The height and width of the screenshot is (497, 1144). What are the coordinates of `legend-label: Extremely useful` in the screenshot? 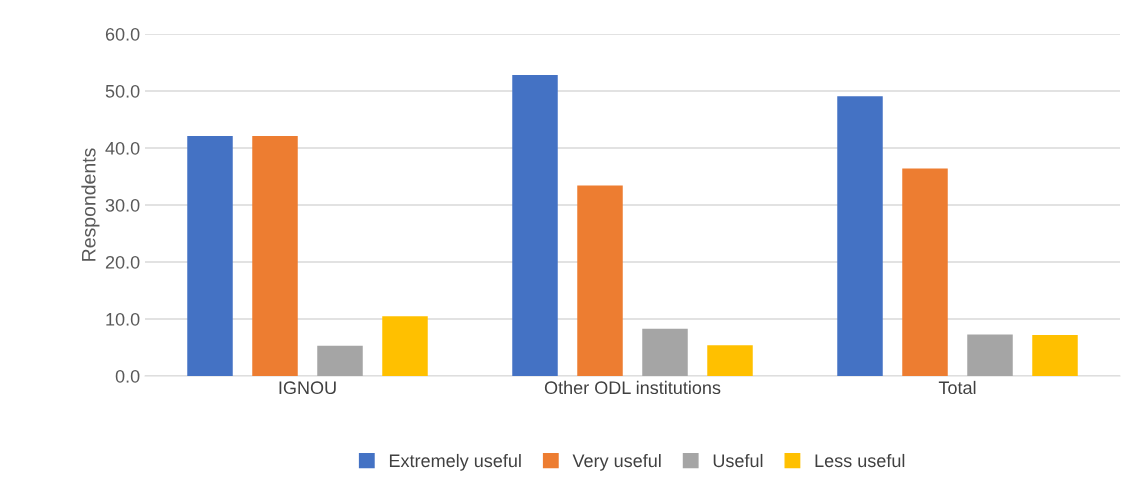 It's located at (455, 462).